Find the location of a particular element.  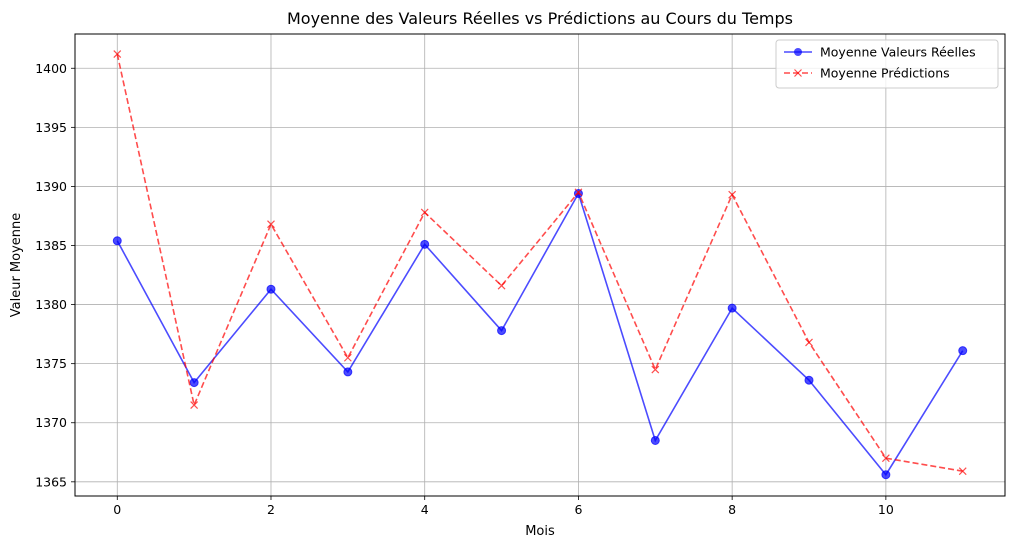

legend-label: Moyenne Prédictions is located at coordinates (885, 73).